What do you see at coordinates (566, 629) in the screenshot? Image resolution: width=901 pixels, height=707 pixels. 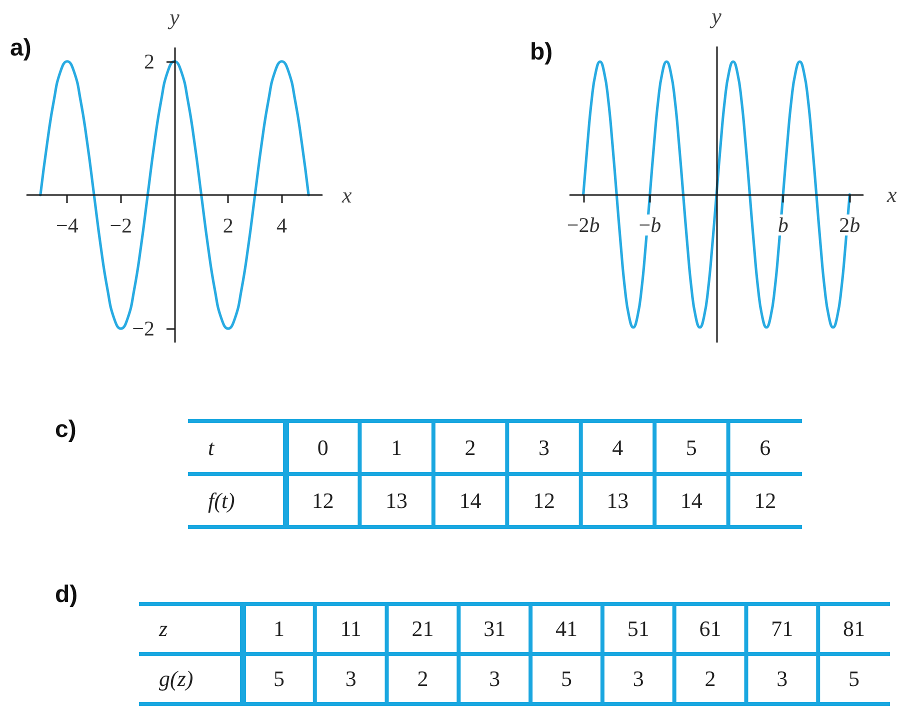 I see `x-tick-label: 41` at bounding box center [566, 629].